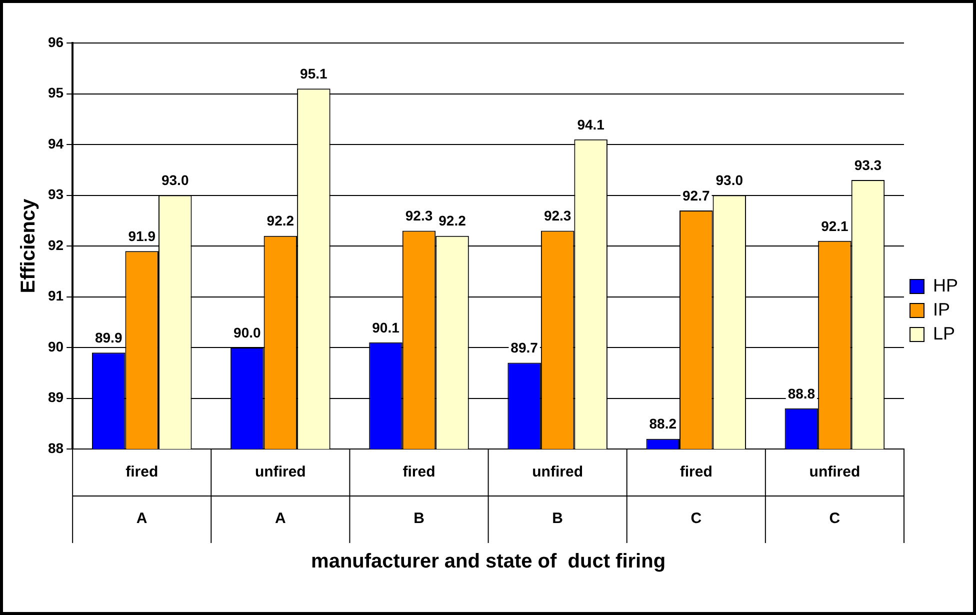 This screenshot has width=976, height=615. I want to click on legend-label: HP, so click(945, 285).